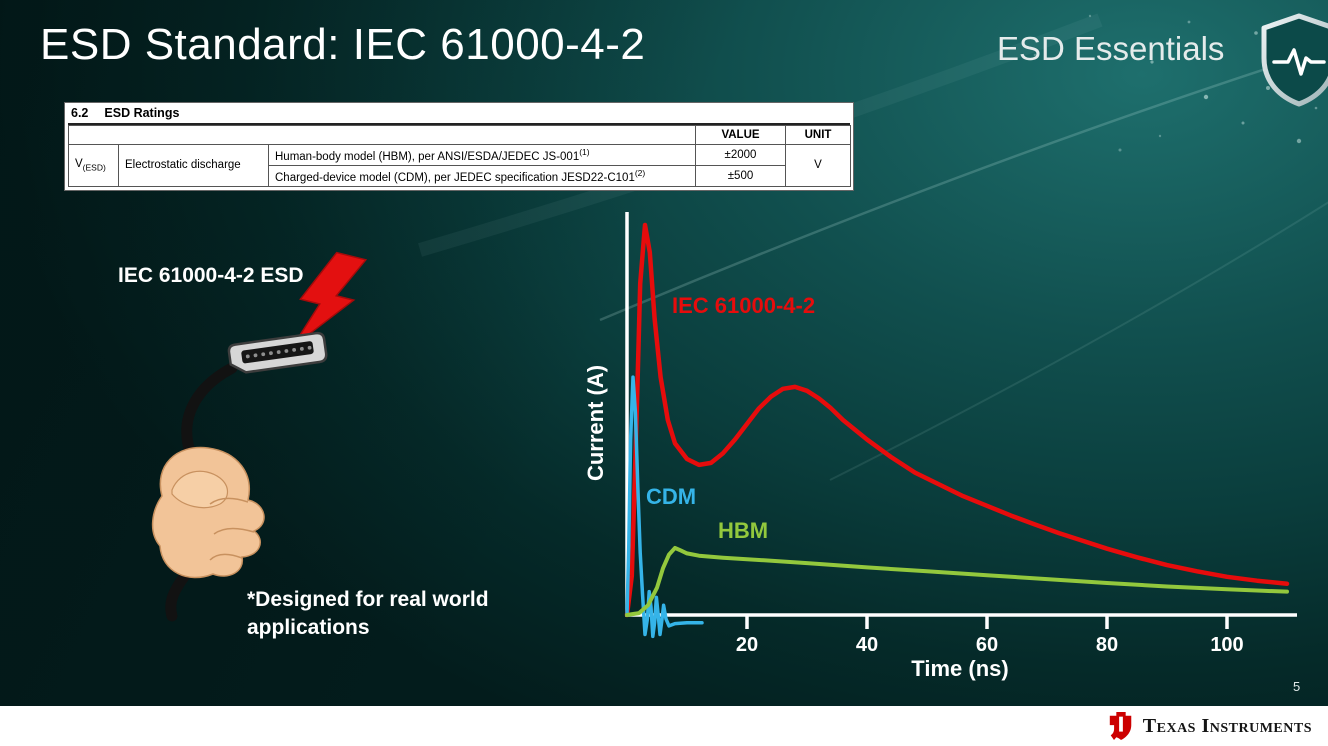 The width and height of the screenshot is (1328, 746). I want to click on condition-footnote: (2), so click(640, 172).